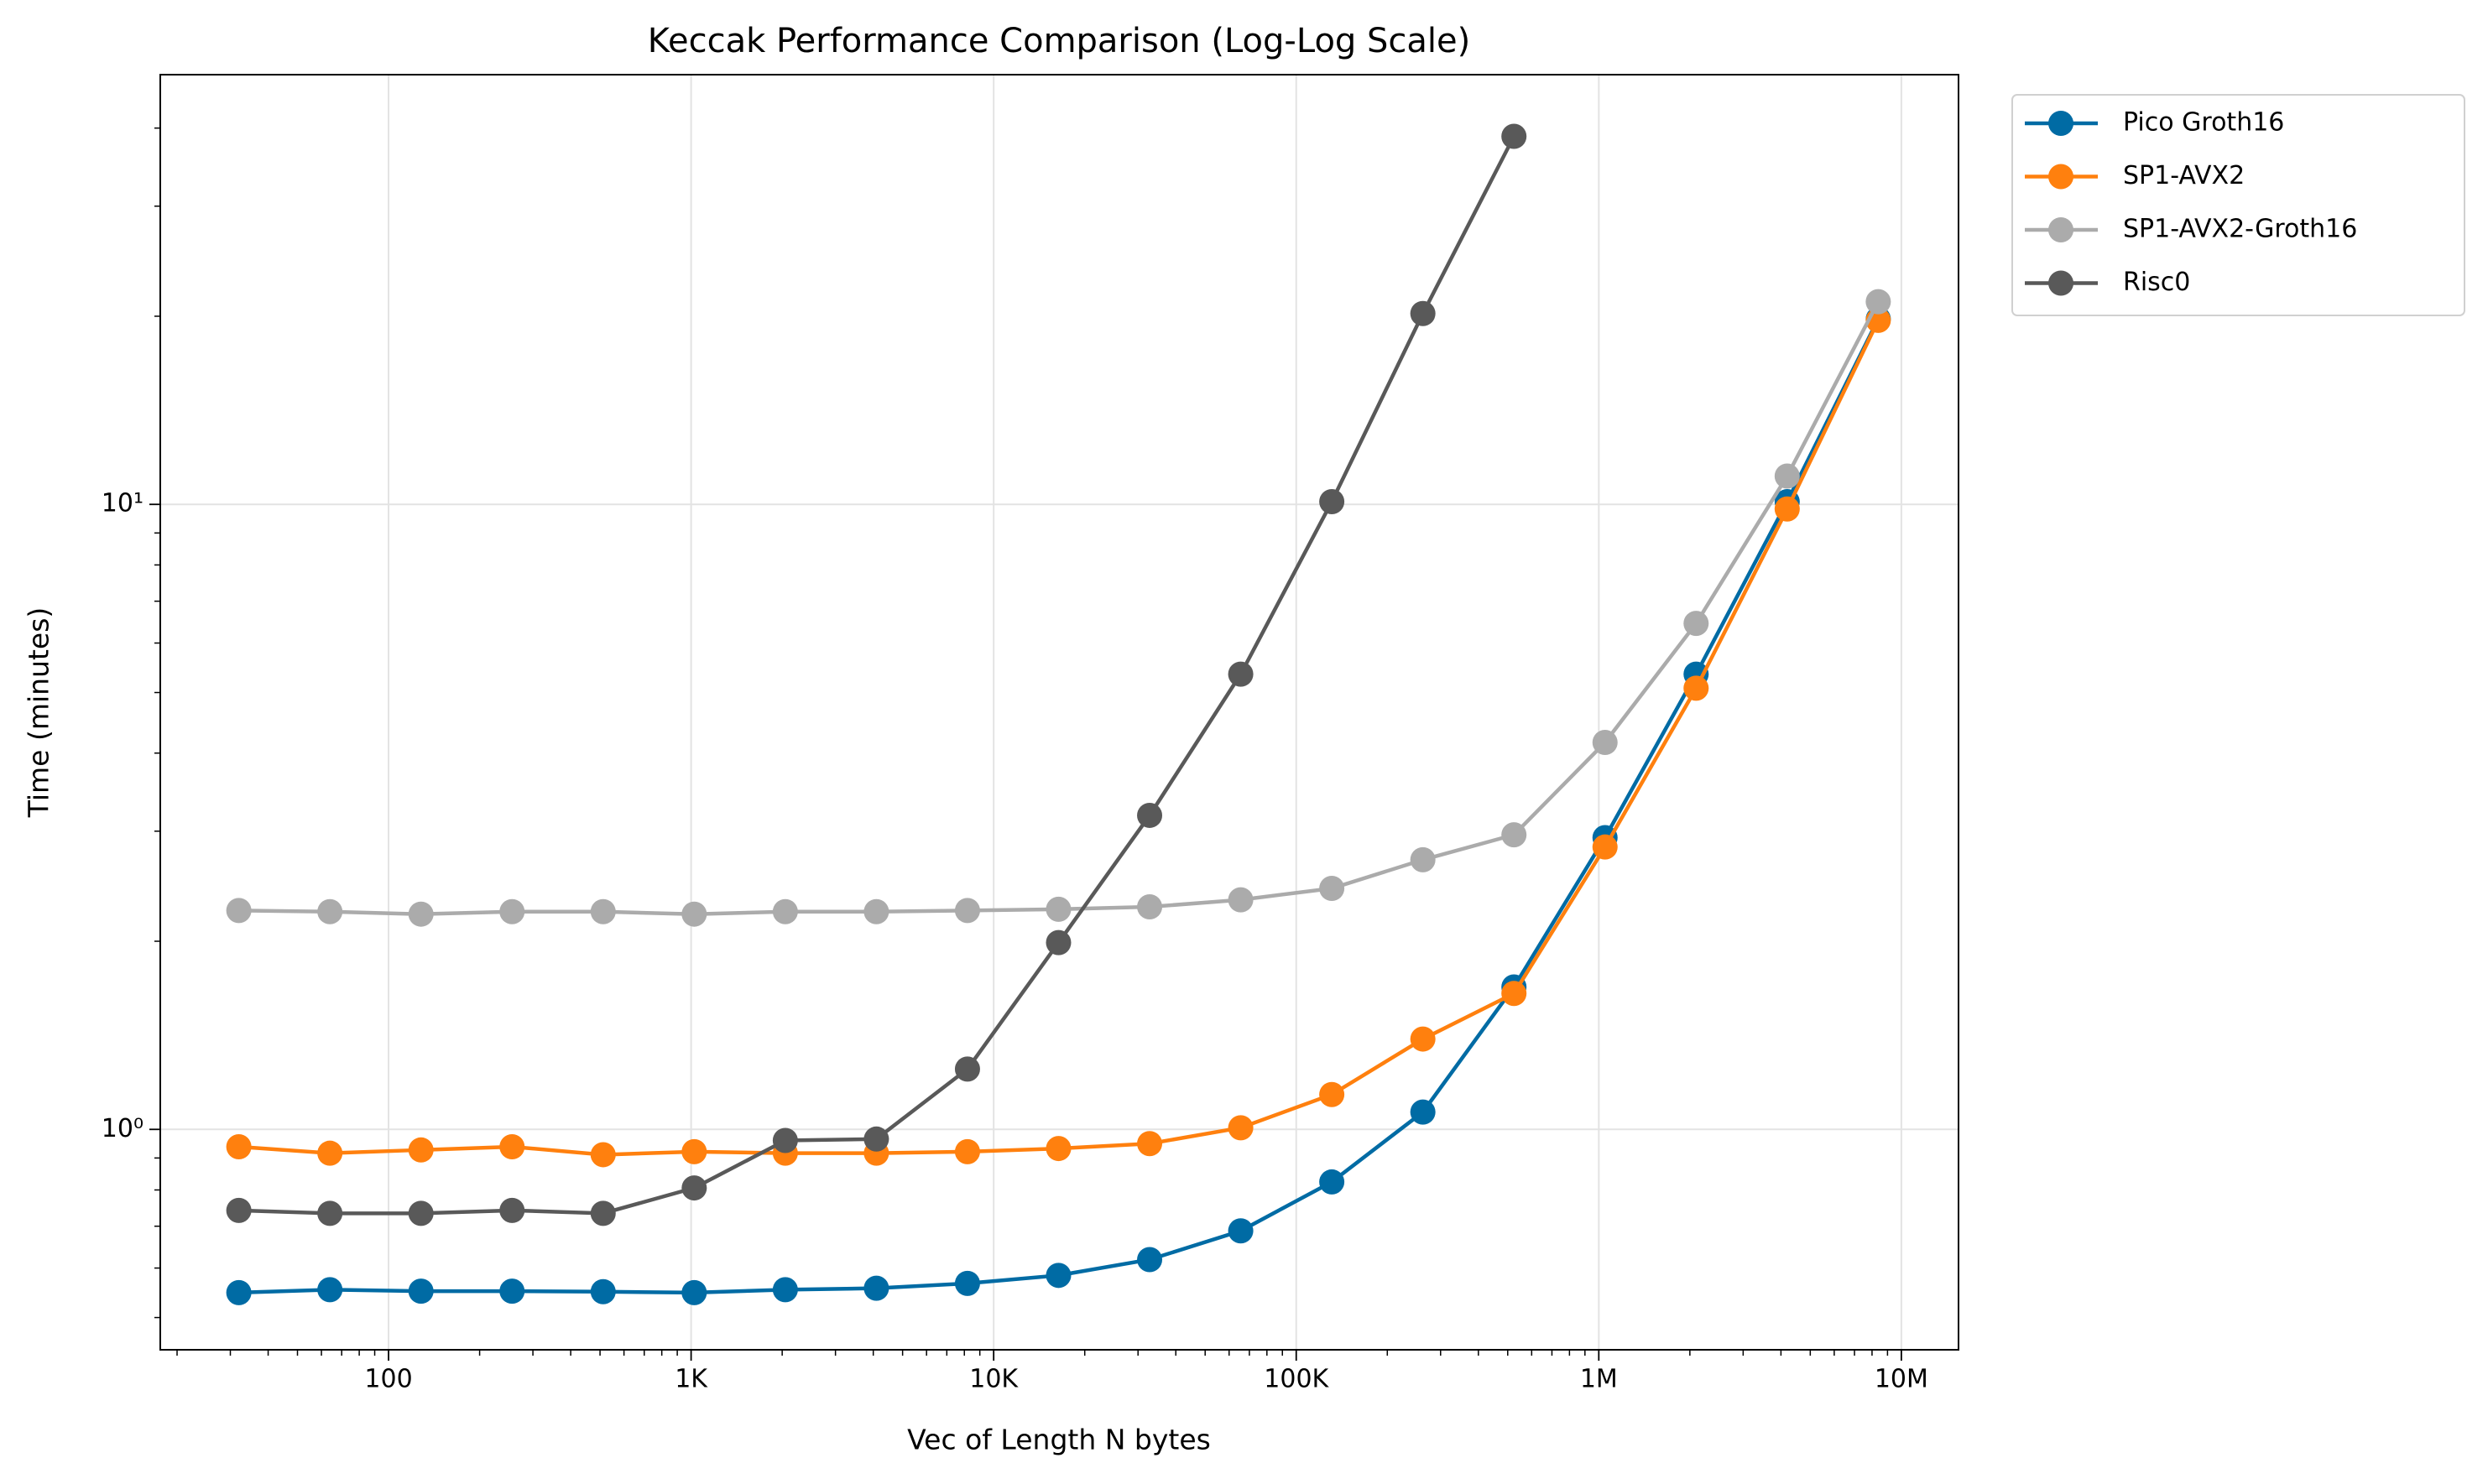 The height and width of the screenshot is (1484, 2488). What do you see at coordinates (1296, 1379) in the screenshot?
I see `x-tick-label: 100K` at bounding box center [1296, 1379].